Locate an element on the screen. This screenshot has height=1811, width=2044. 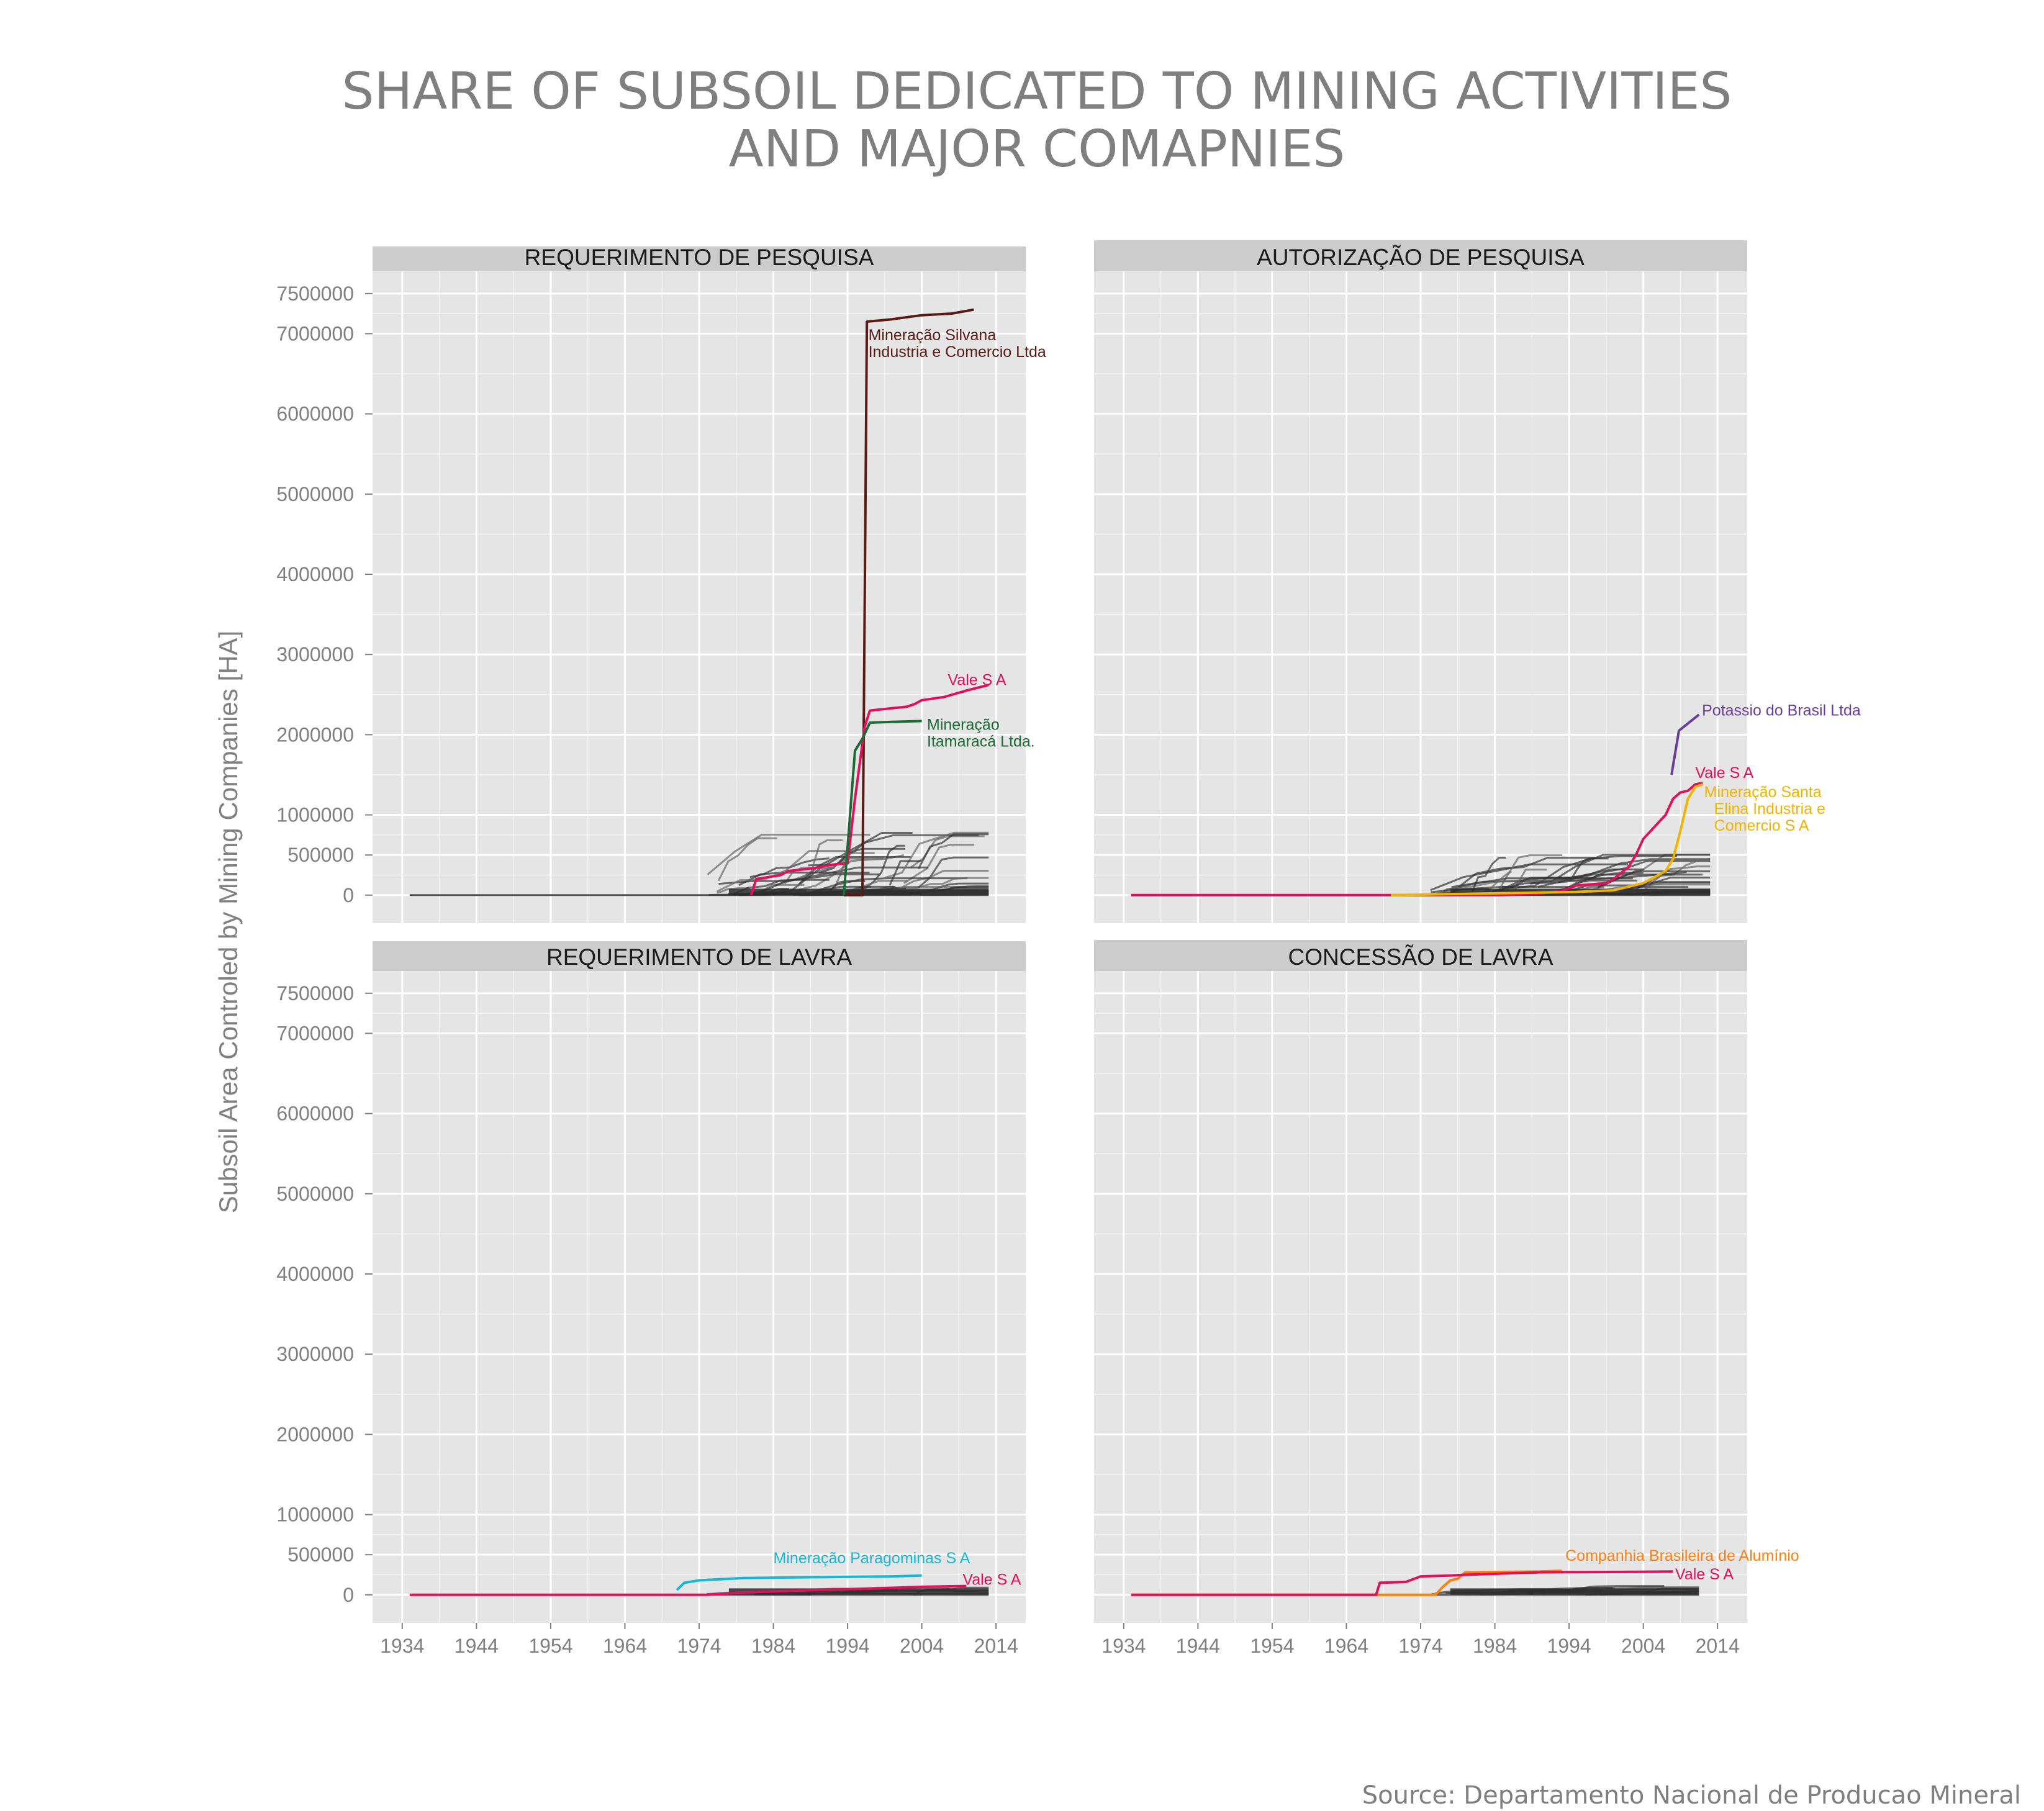
x-tick-label: 1964 is located at coordinates (625, 1646).